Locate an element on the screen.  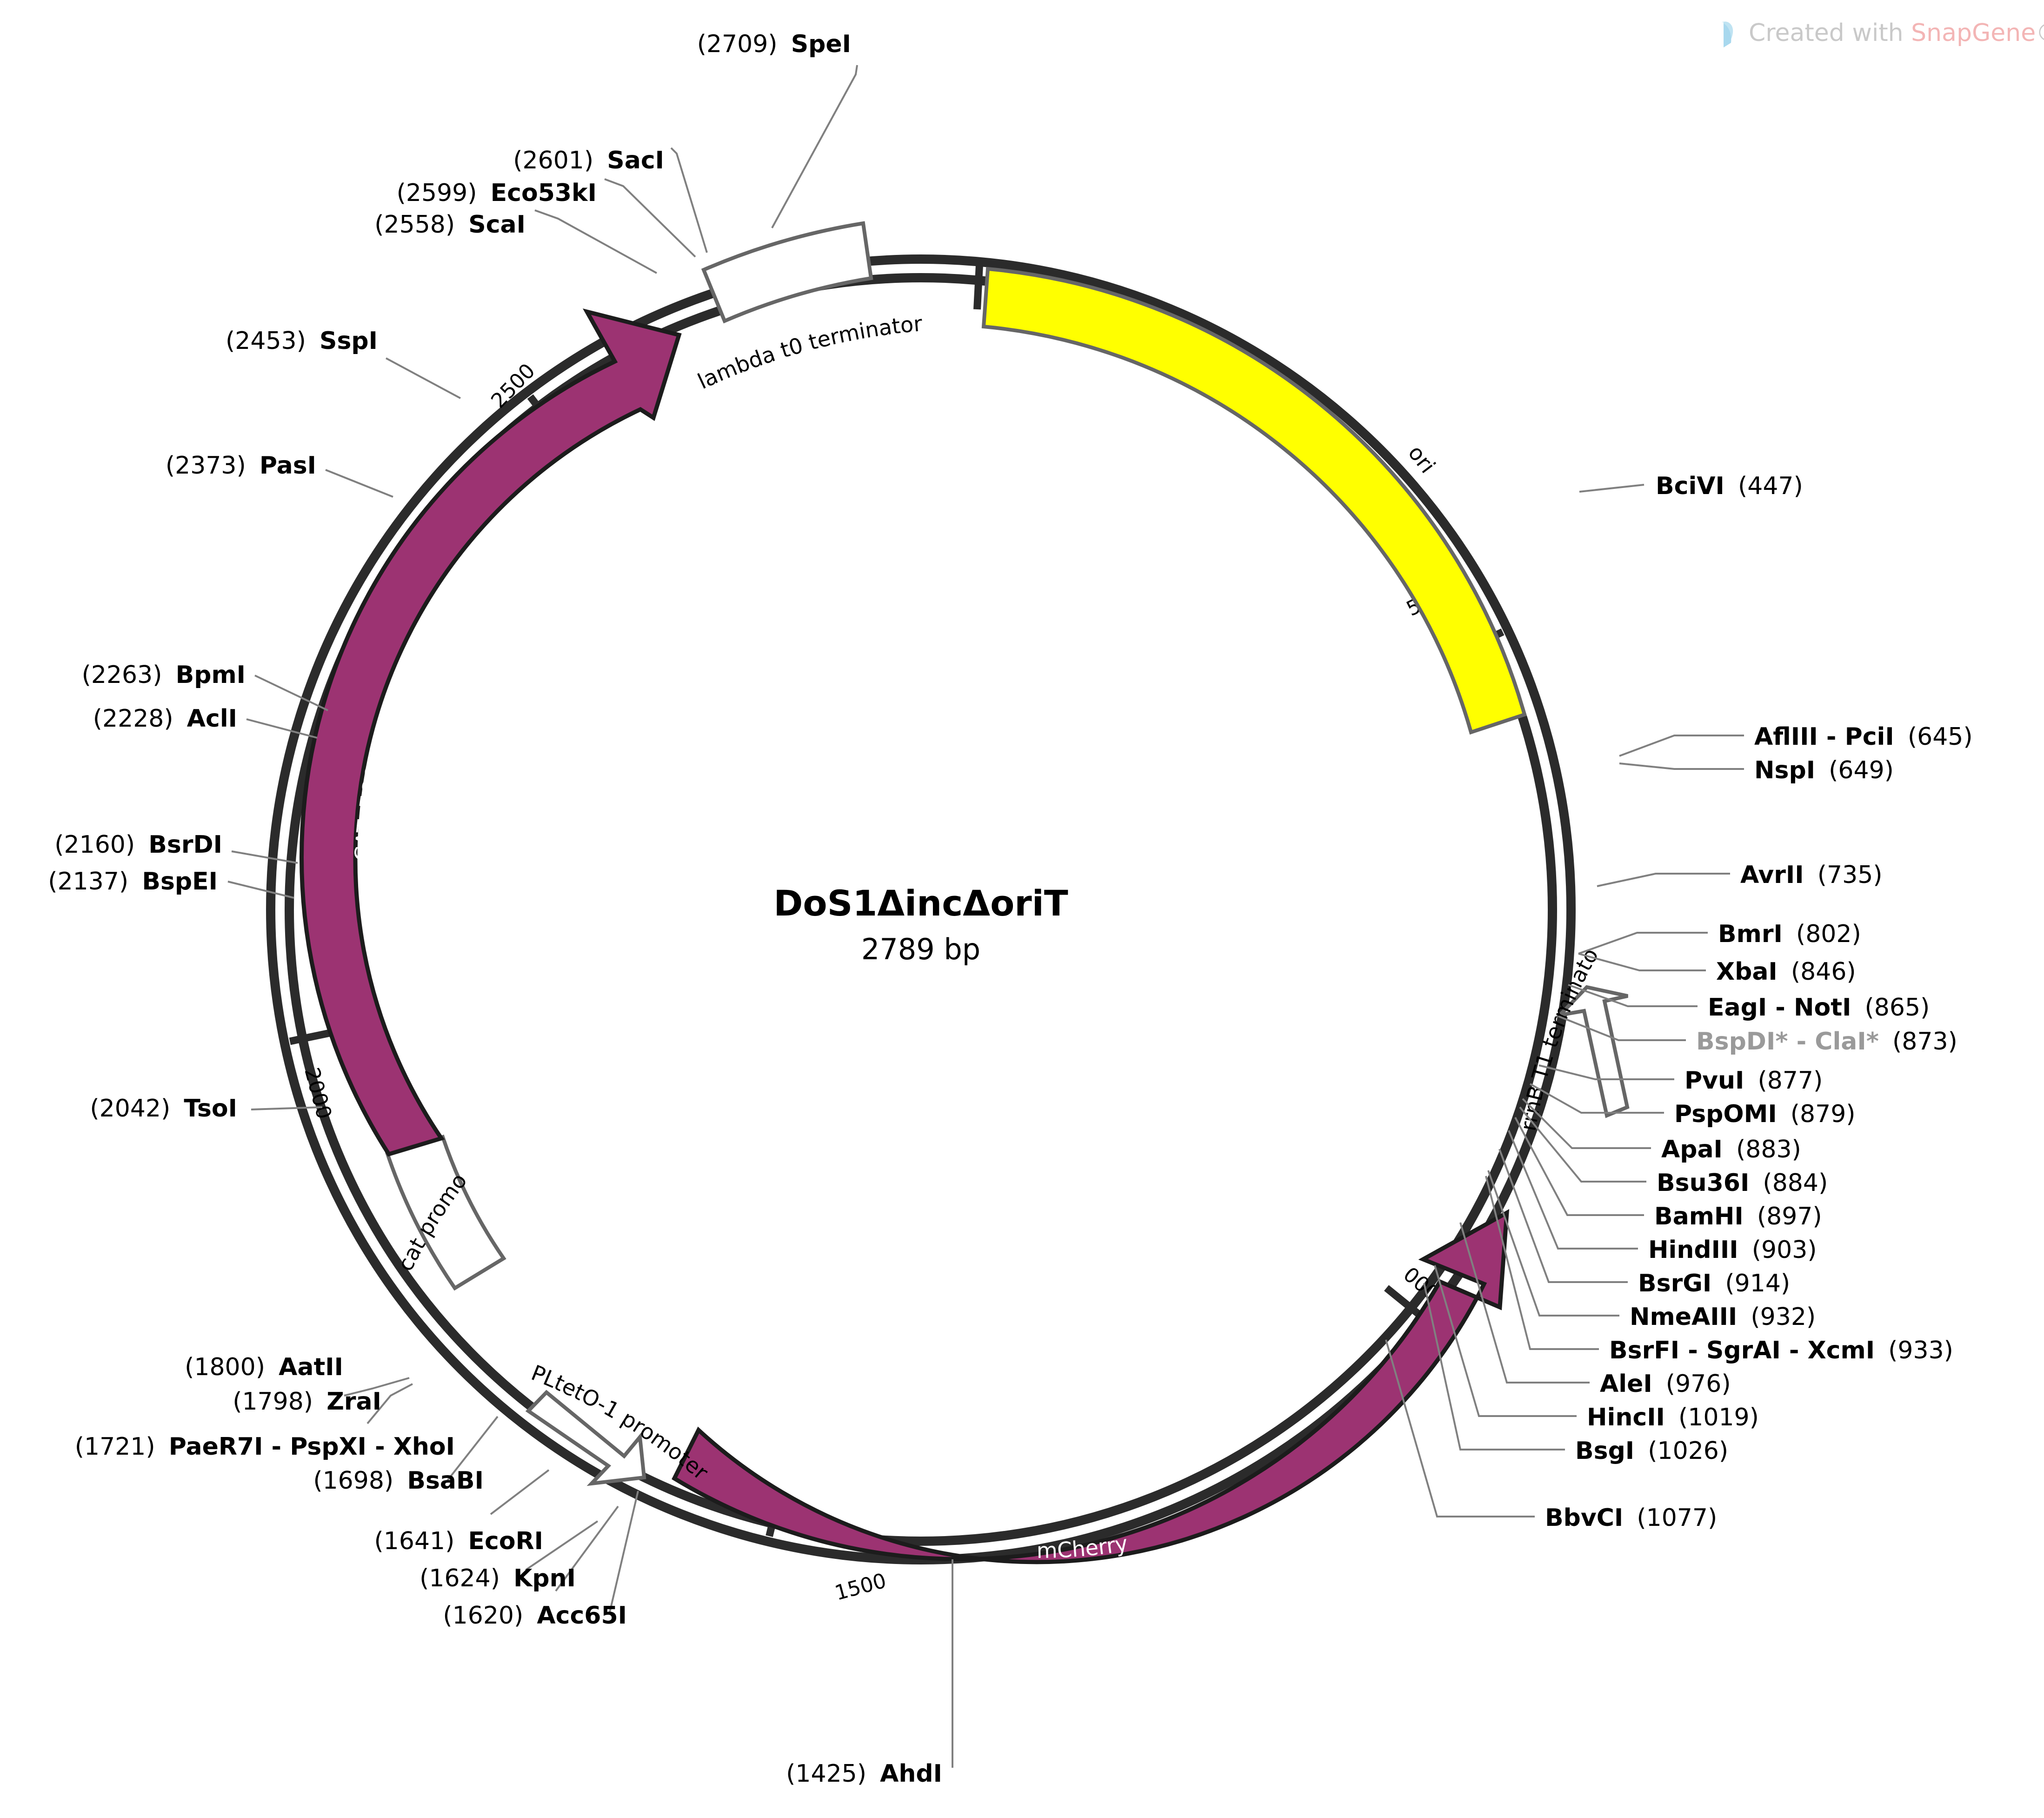
svg-text: ApaI (883) is located at coordinates (1731, 1149).